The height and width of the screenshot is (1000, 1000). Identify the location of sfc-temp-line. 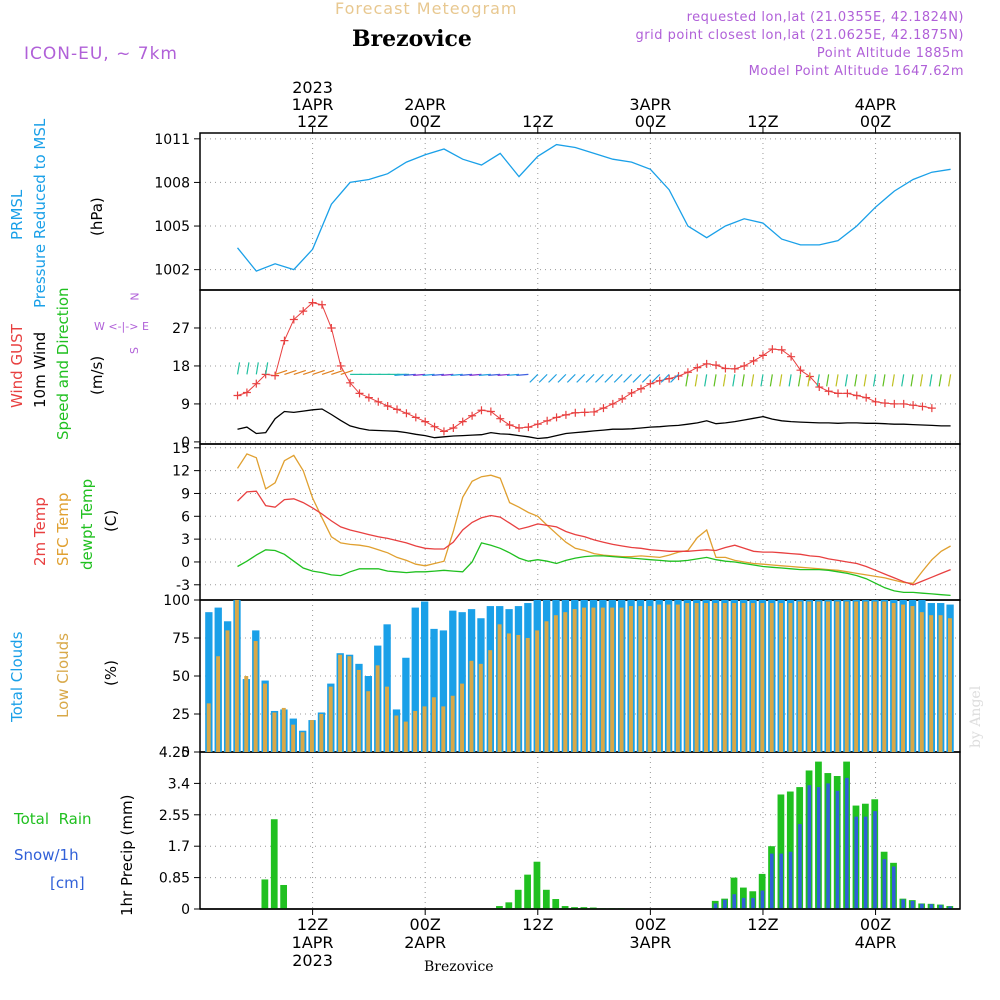
(593, 518).